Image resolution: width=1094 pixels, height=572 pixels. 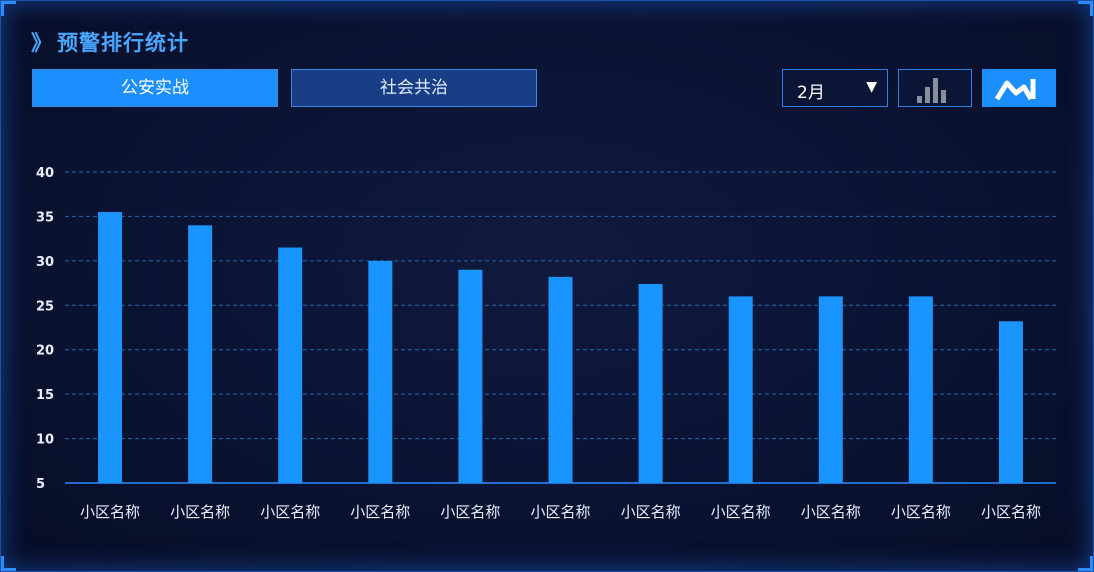 What do you see at coordinates (414, 88) in the screenshot?
I see `tab-social-governance: 社会共治` at bounding box center [414, 88].